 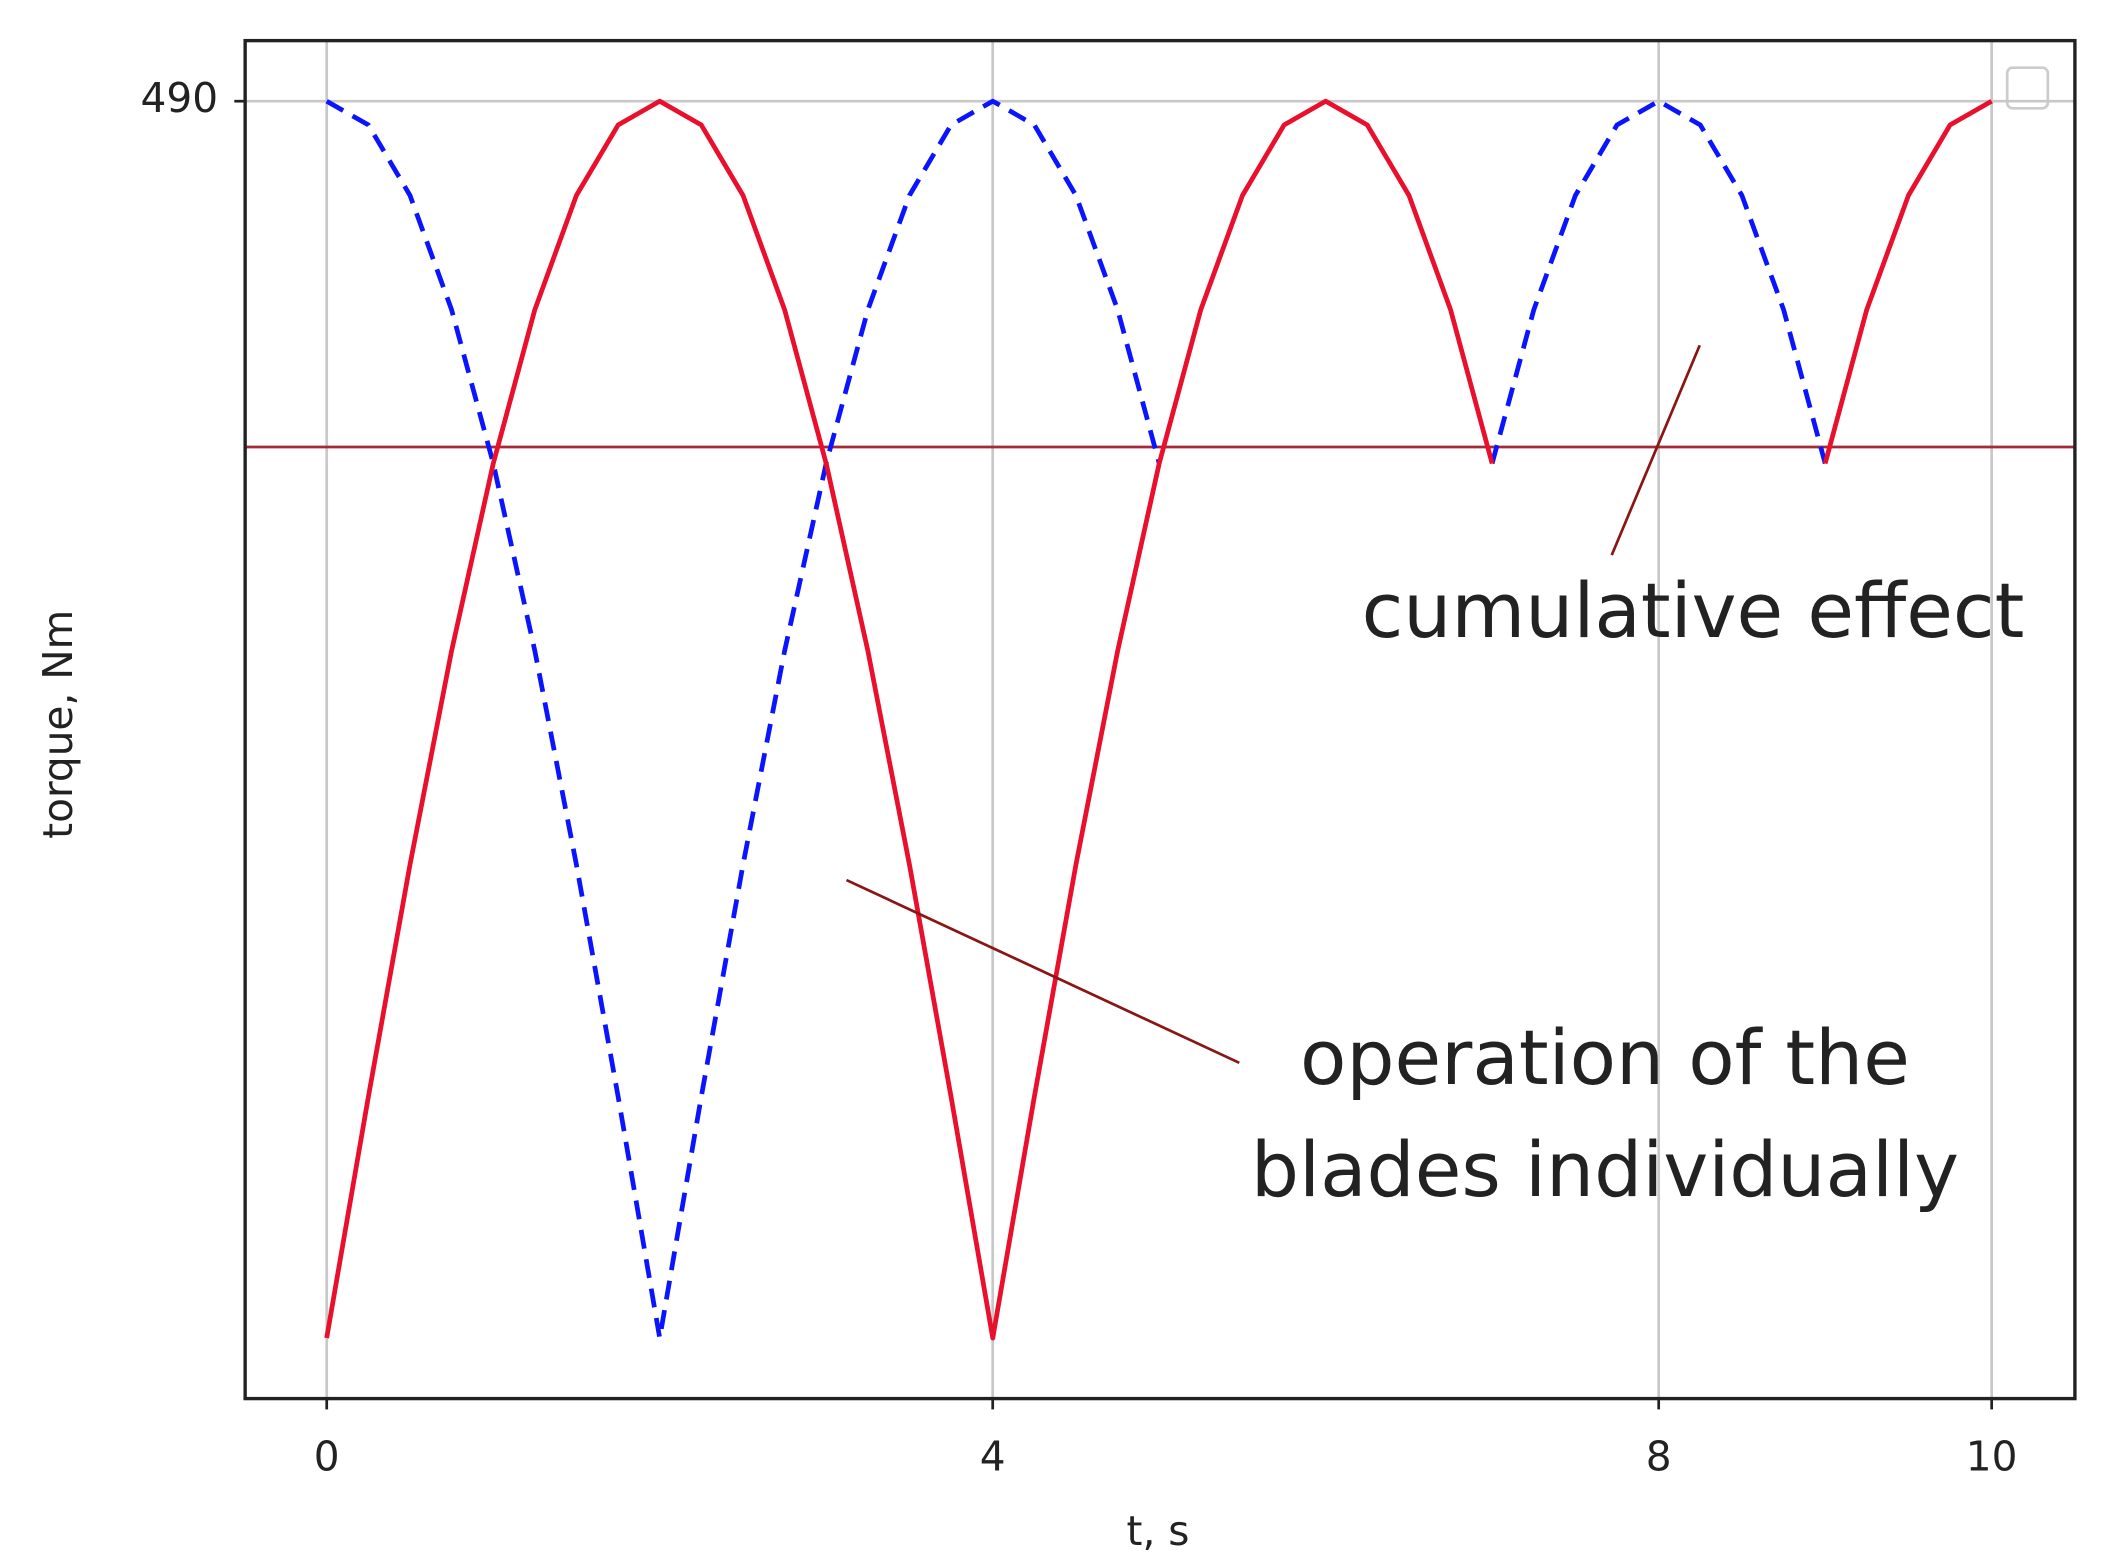 What do you see at coordinates (1992, 1457) in the screenshot?
I see `x-tick-label: 10` at bounding box center [1992, 1457].